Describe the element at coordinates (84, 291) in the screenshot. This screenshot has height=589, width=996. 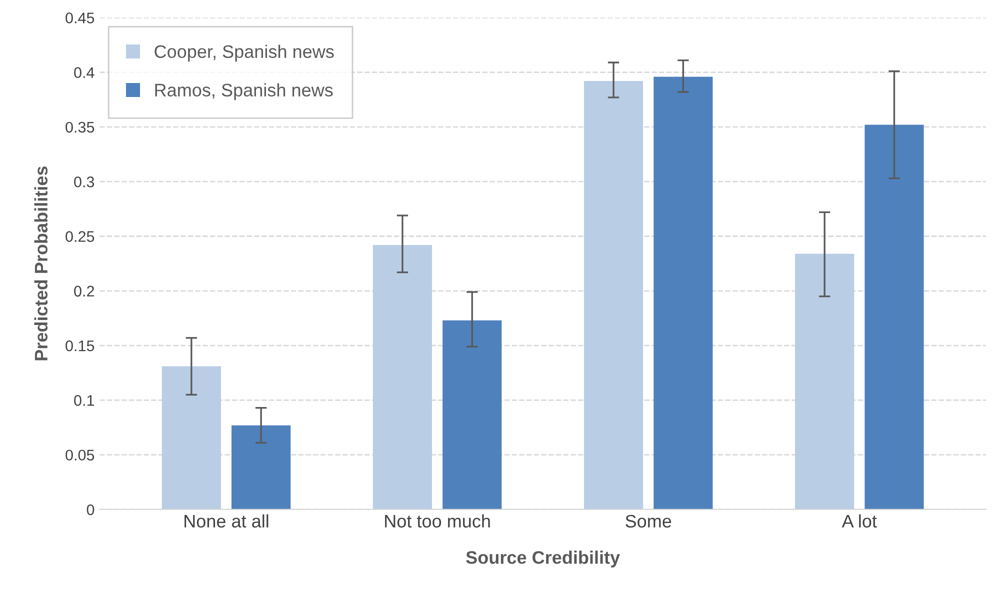
I see `y-tick-label: 0.2` at that location.